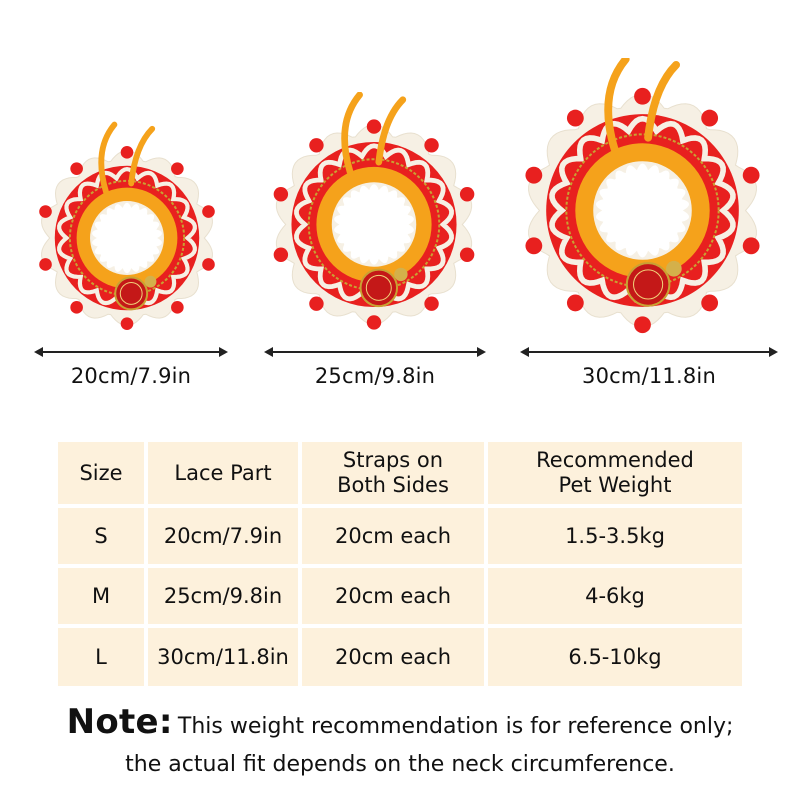 The image size is (800, 800). What do you see at coordinates (615, 536) in the screenshot?
I see `table-row-s-weight: 1.5-3.5kg` at bounding box center [615, 536].